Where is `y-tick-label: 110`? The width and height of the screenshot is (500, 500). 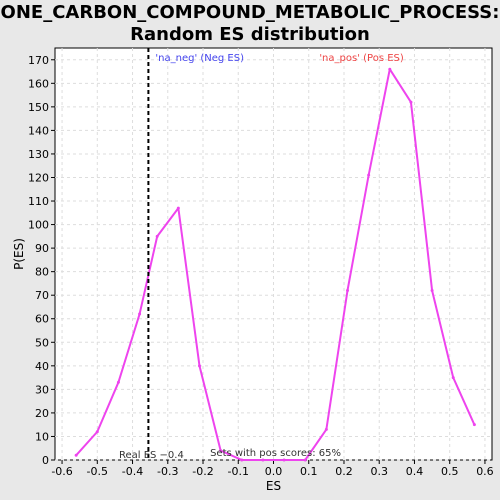 y-tick-label: 110 is located at coordinates (38, 201).